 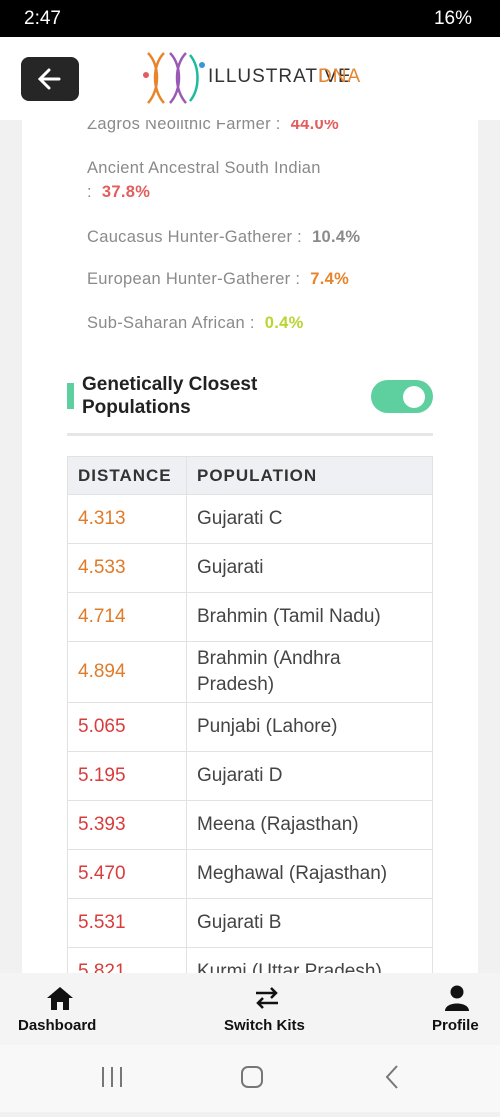 I want to click on population-cell: Meghawal (Rajasthan), so click(x=309, y=874).